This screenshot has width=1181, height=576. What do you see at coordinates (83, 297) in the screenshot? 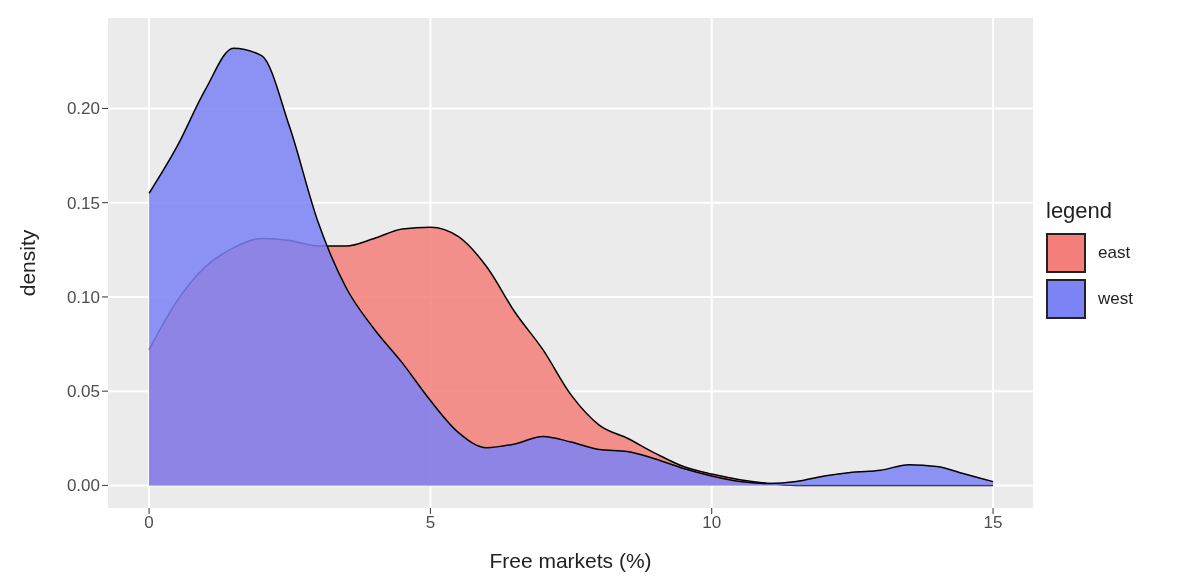
I see `y-tick-label: 0.10` at bounding box center [83, 297].